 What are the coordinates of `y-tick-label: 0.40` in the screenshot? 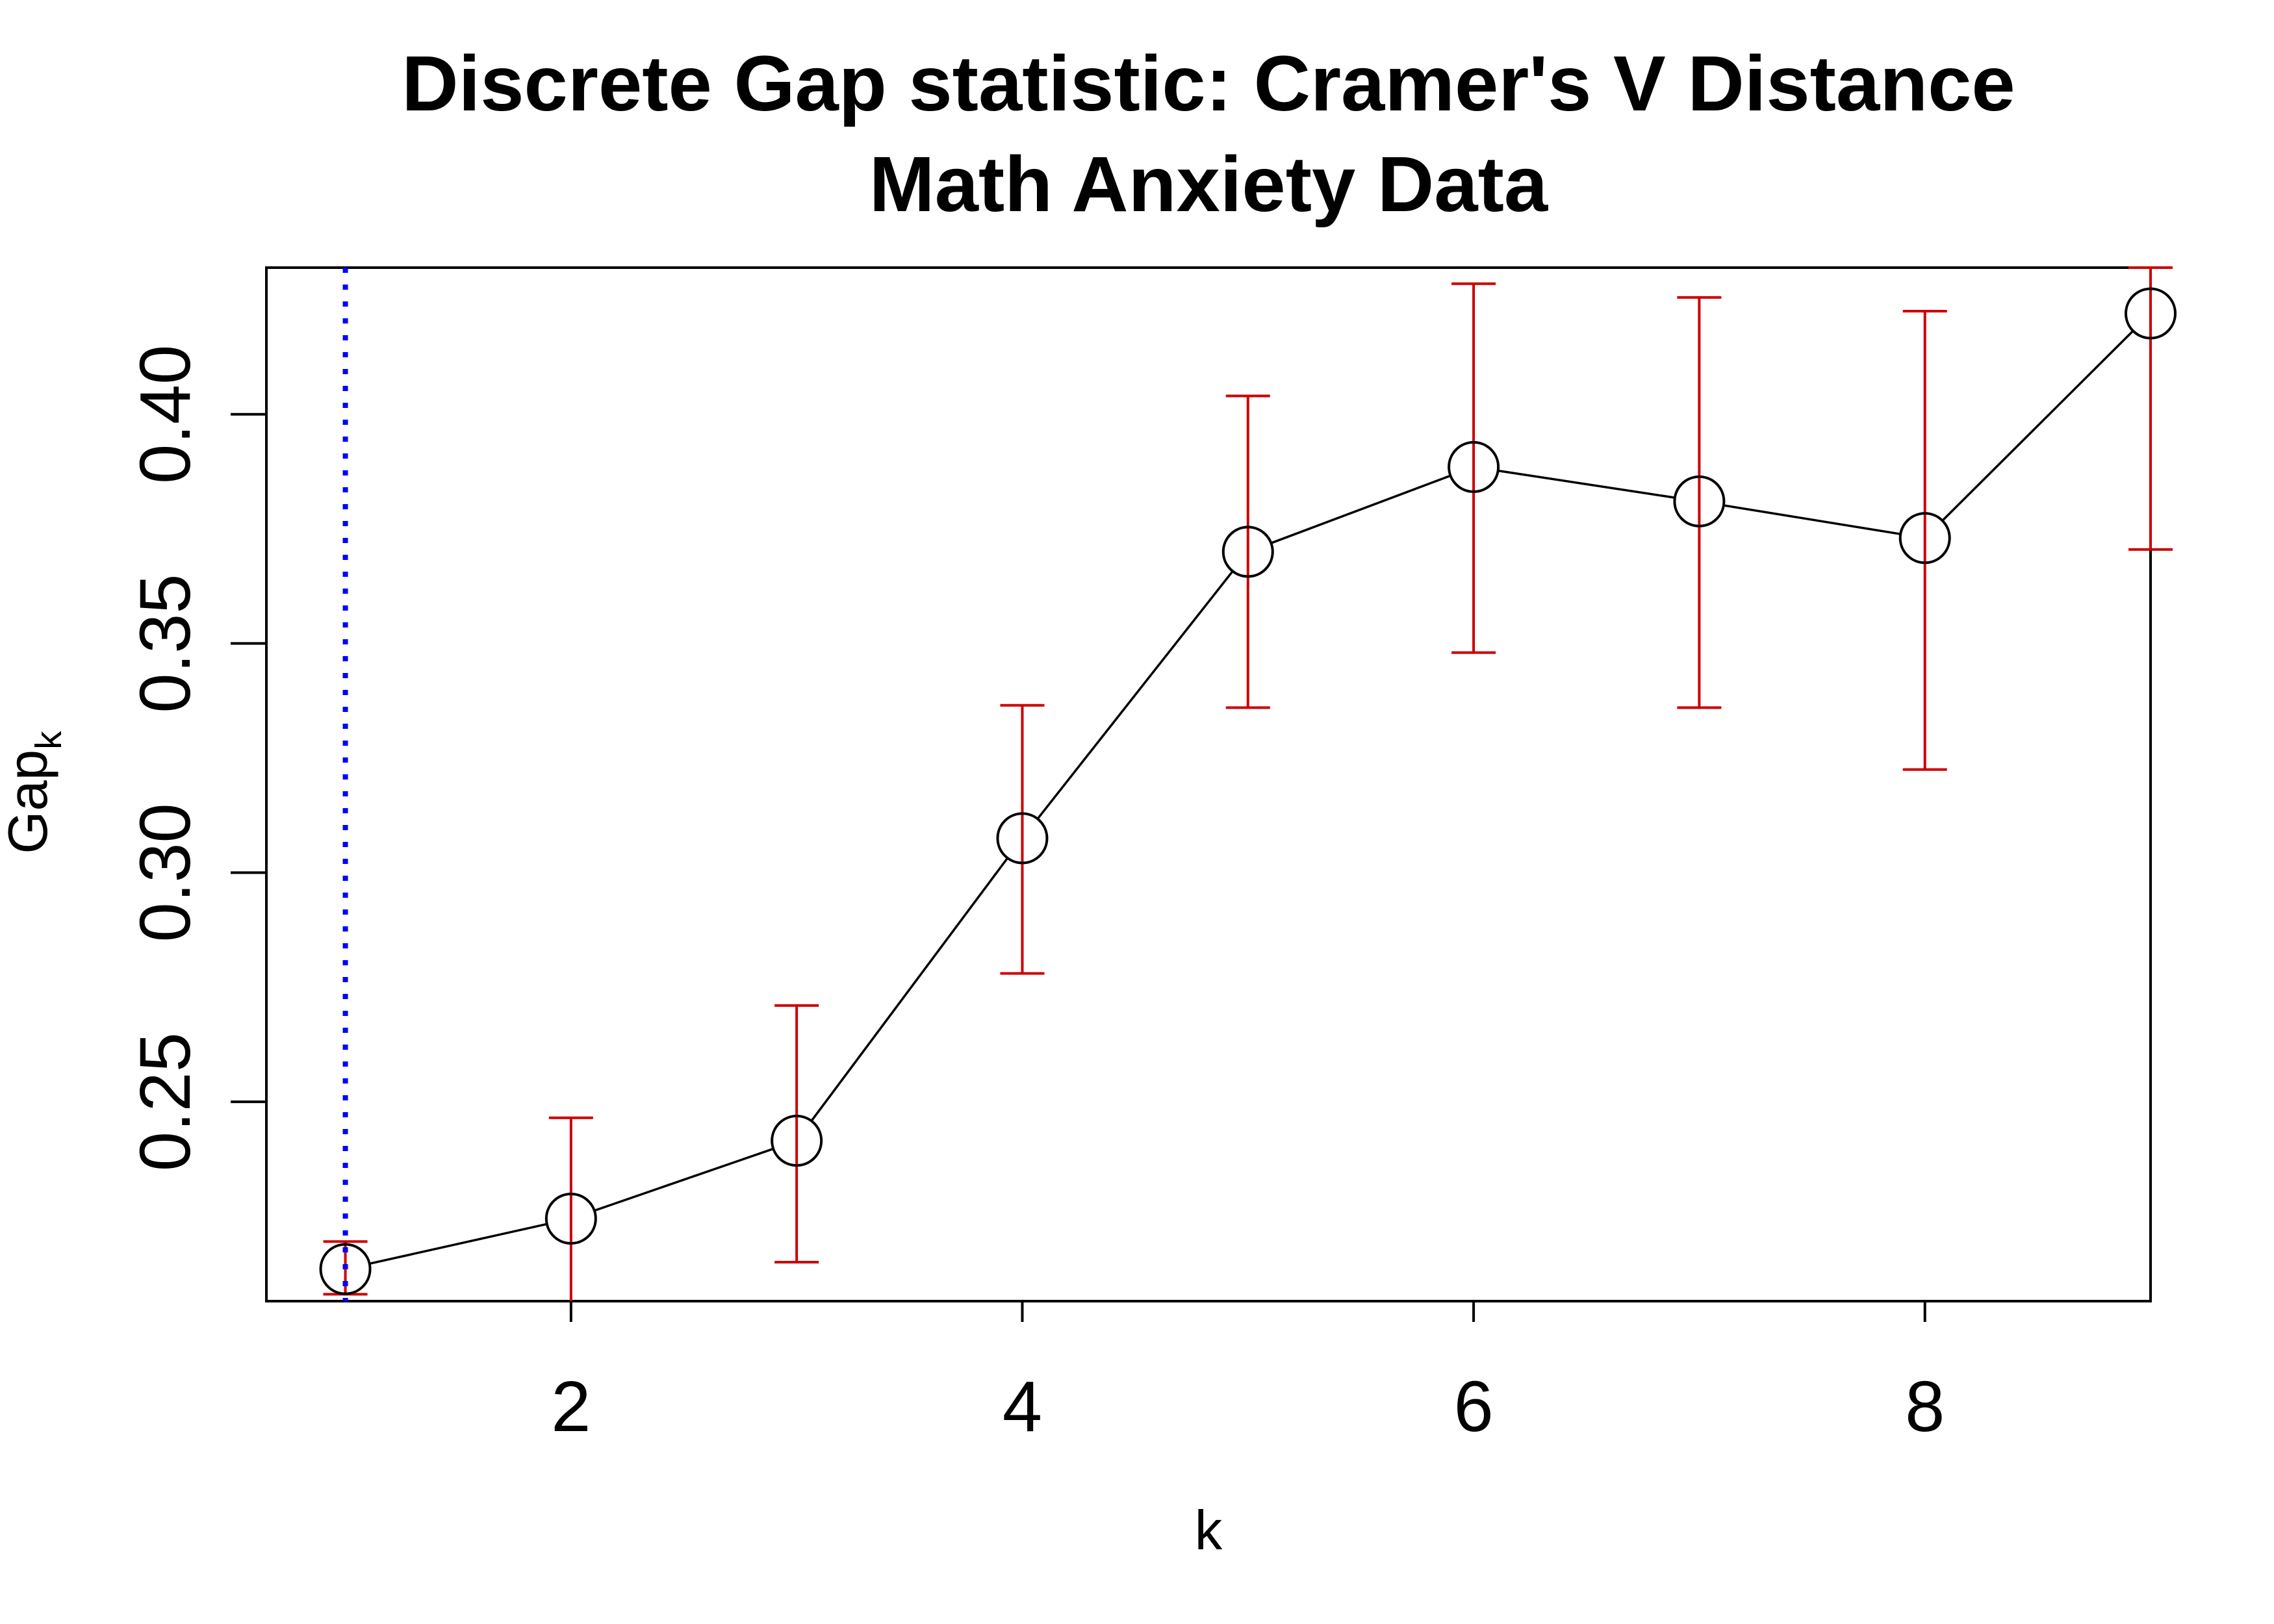 It's located at (165, 414).